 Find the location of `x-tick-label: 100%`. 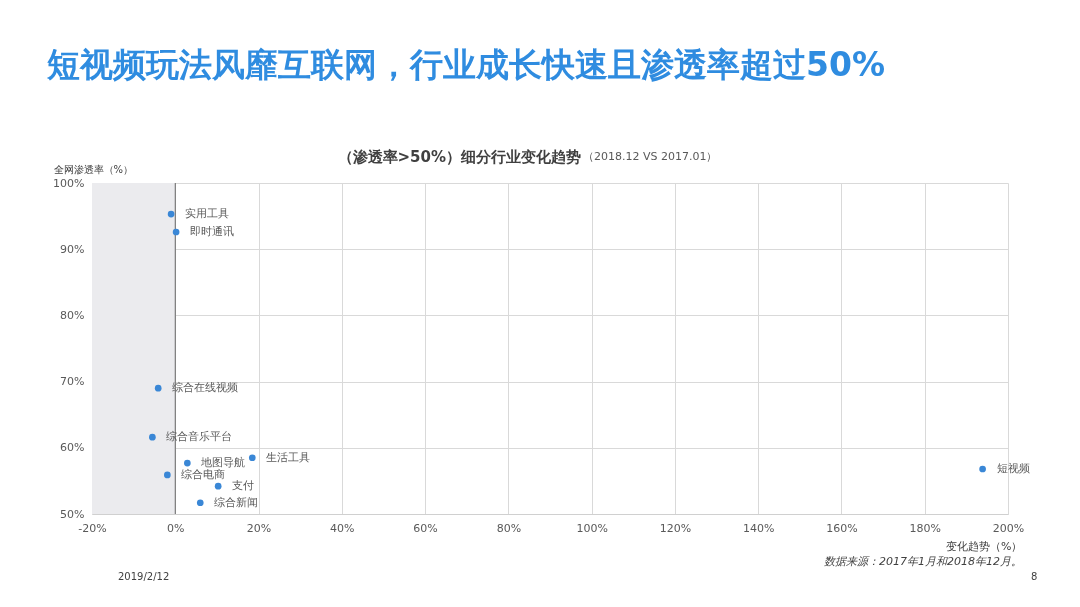

x-tick-label: 100% is located at coordinates (592, 528).